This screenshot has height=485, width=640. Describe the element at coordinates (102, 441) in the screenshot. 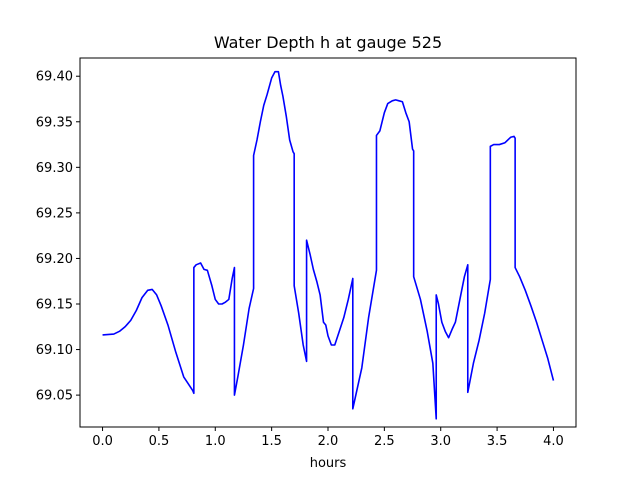

I see `x-tick-label: 0.0` at that location.